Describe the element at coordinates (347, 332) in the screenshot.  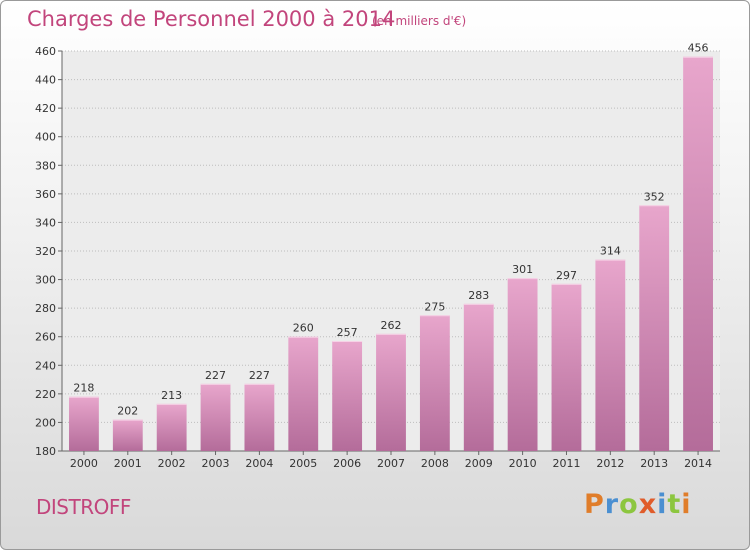
I see `bar-value-label: 257` at that location.